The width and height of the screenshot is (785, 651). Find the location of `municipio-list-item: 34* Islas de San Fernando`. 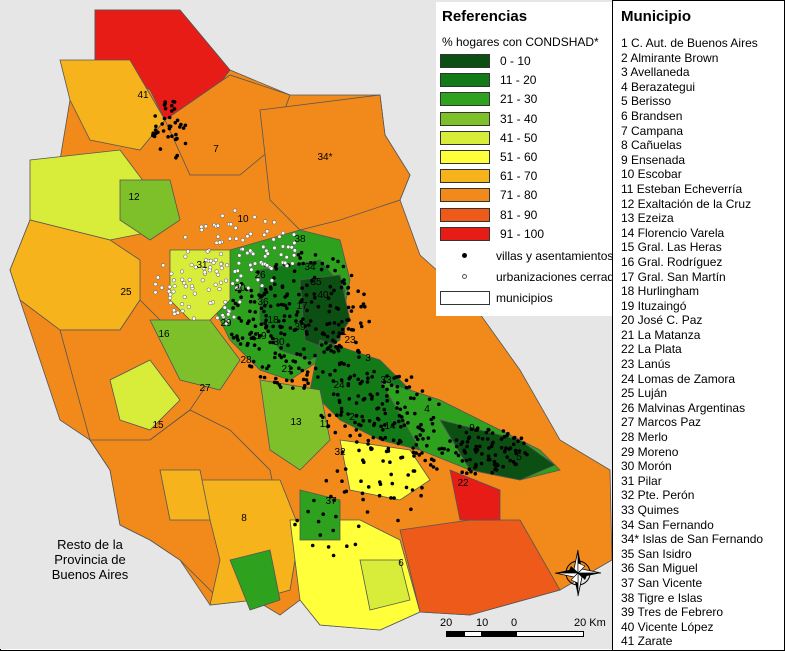

municipio-list-item: 34* Islas de San Fernando is located at coordinates (692, 539).